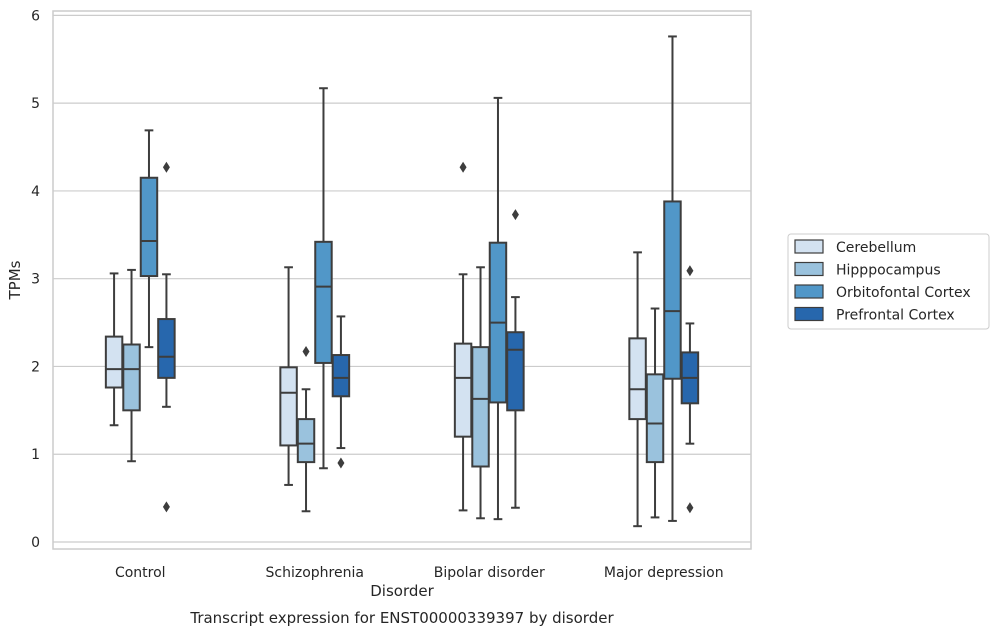 The height and width of the screenshot is (636, 999). I want to click on x-tick-label: Major depression, so click(664, 573).